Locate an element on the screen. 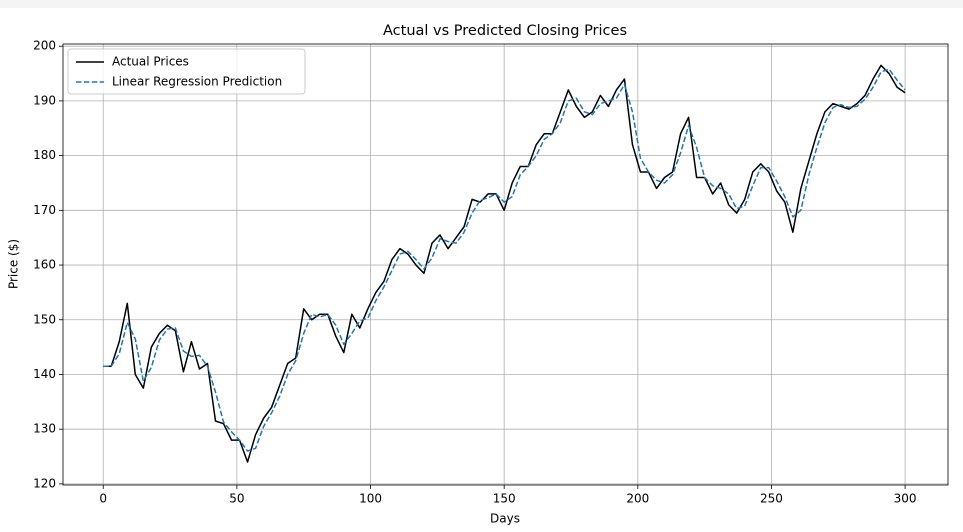 The image size is (963, 532). y-tick-label: 140 is located at coordinates (44, 374).